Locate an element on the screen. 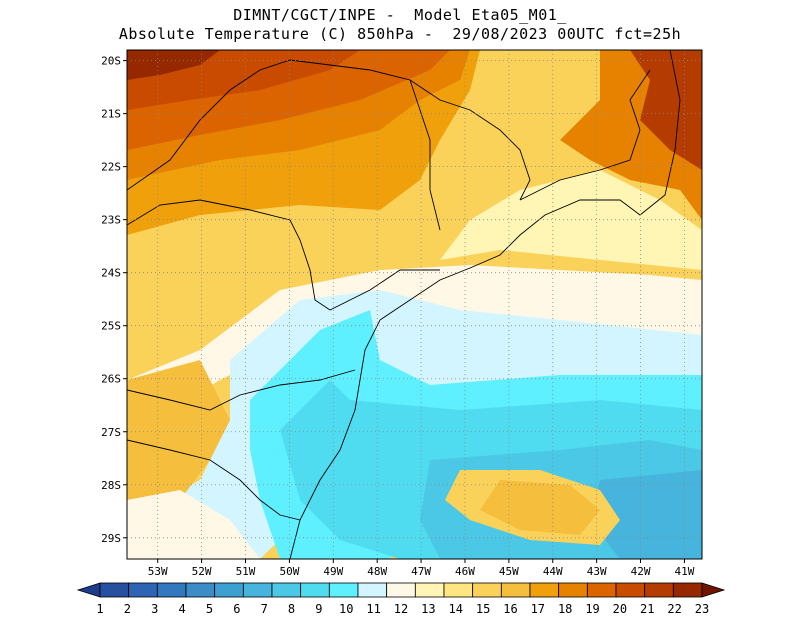 The height and width of the screenshot is (618, 800). colorbar-label: 18 is located at coordinates (565, 609).